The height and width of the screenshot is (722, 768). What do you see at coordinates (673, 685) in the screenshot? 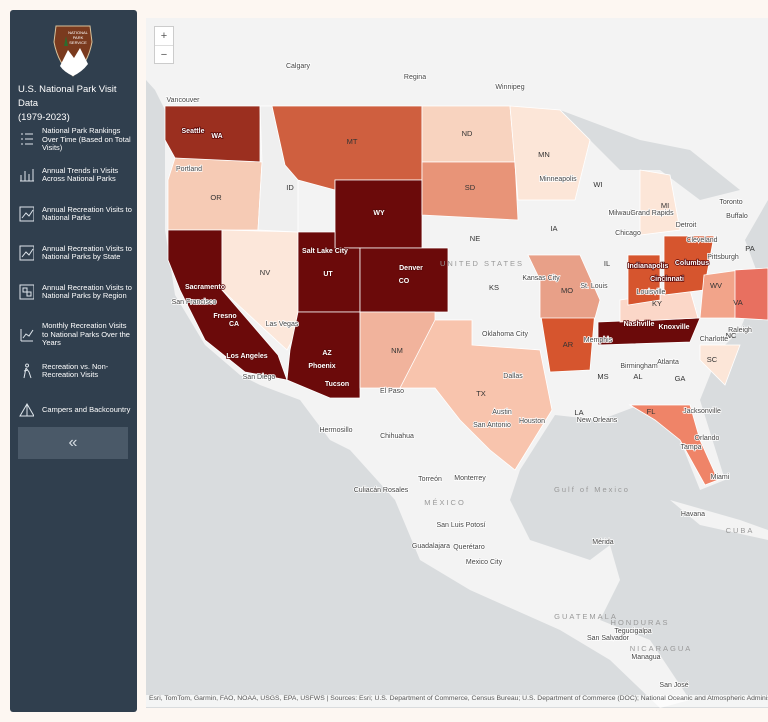
I see `map-label: San José` at bounding box center [673, 685].